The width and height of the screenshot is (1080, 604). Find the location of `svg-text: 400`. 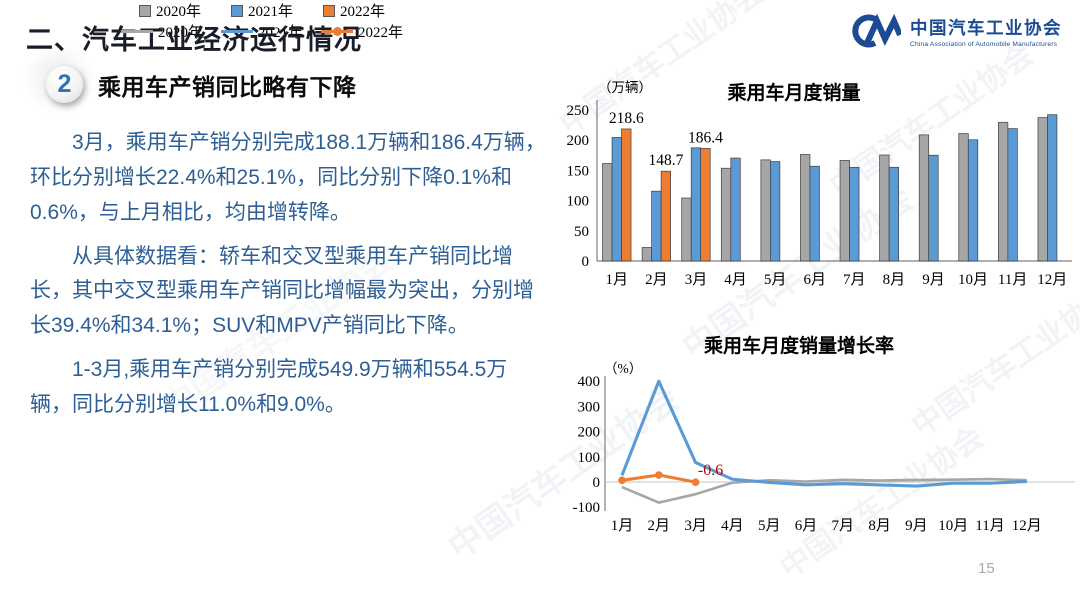

svg-text: 400 is located at coordinates (589, 382).